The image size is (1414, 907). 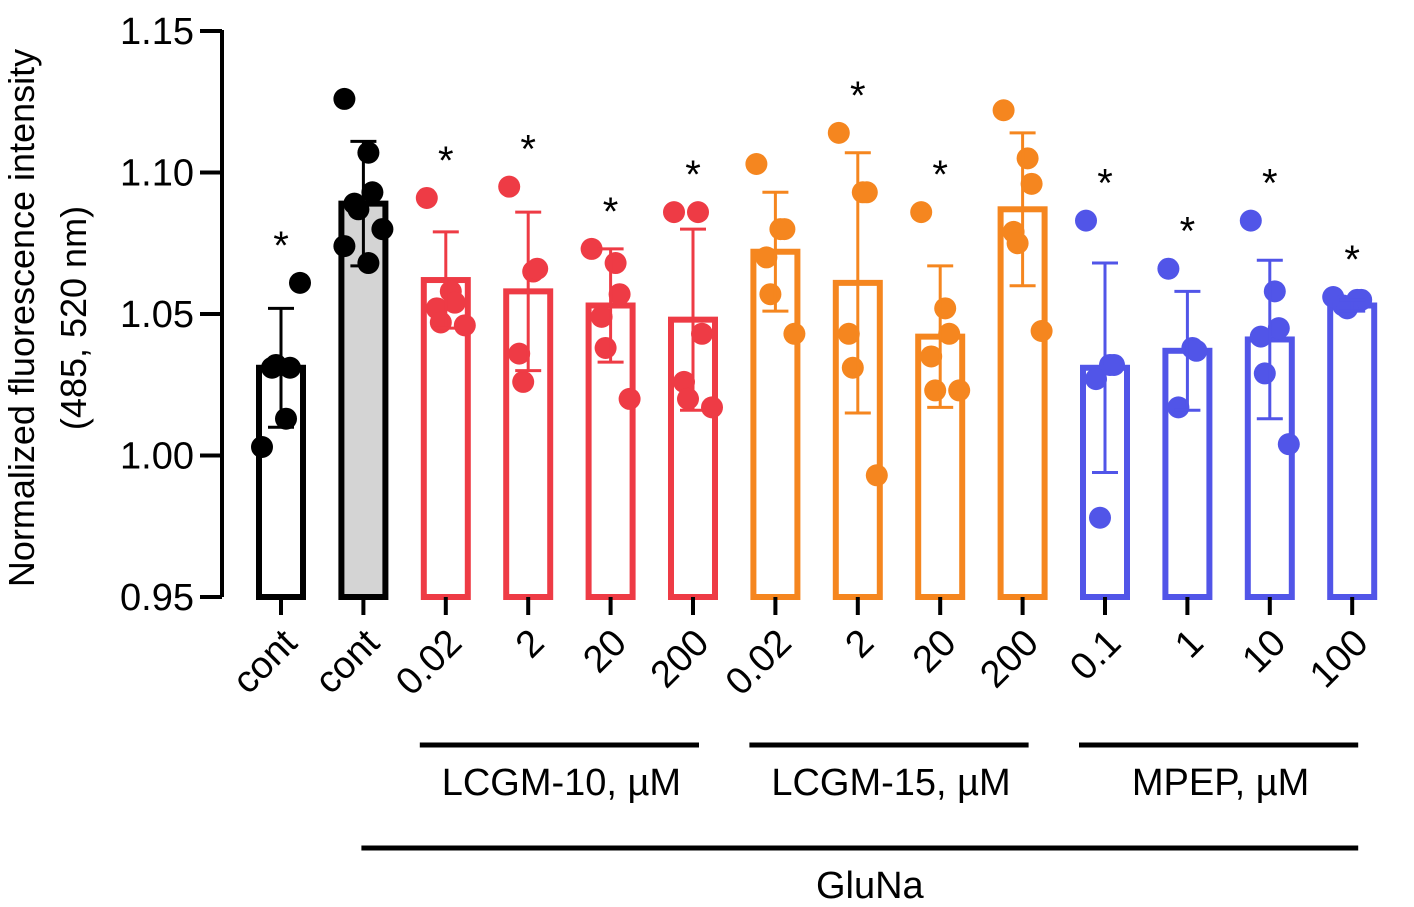 What do you see at coordinates (860, 824) in the screenshot?
I see `group-brackets-layer: LCGM-10, µM LCGM-15, µM MPEP, µM GluNa` at bounding box center [860, 824].